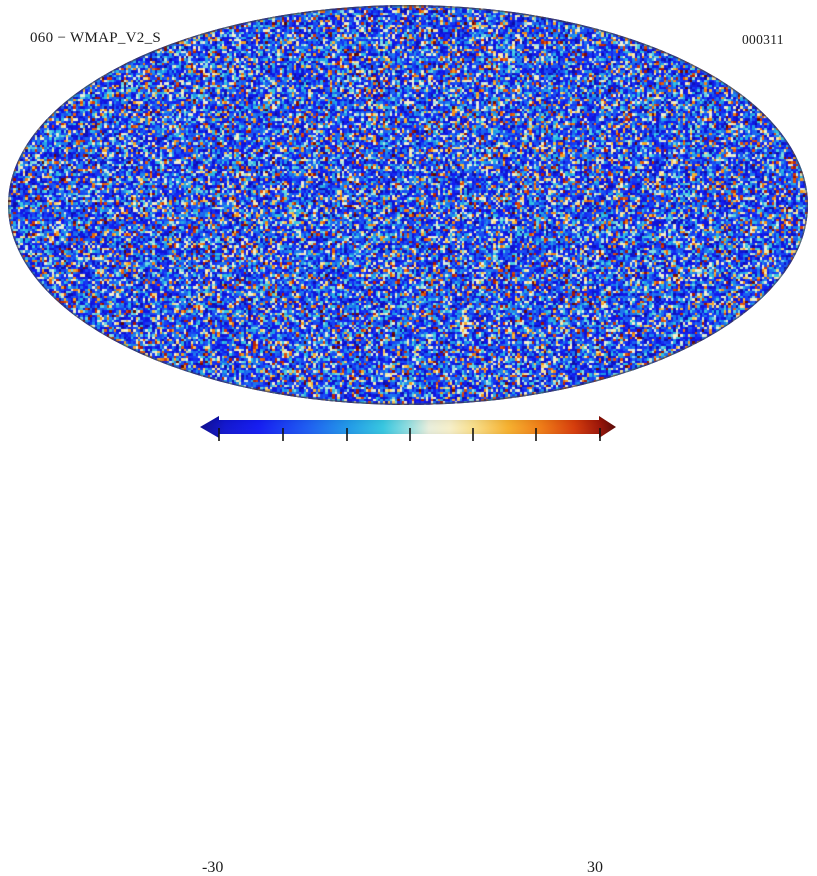 Image resolution: width=817 pixels, height=876 pixels. What do you see at coordinates (213, 867) in the screenshot?
I see `colorbar-min-label: -30` at bounding box center [213, 867].